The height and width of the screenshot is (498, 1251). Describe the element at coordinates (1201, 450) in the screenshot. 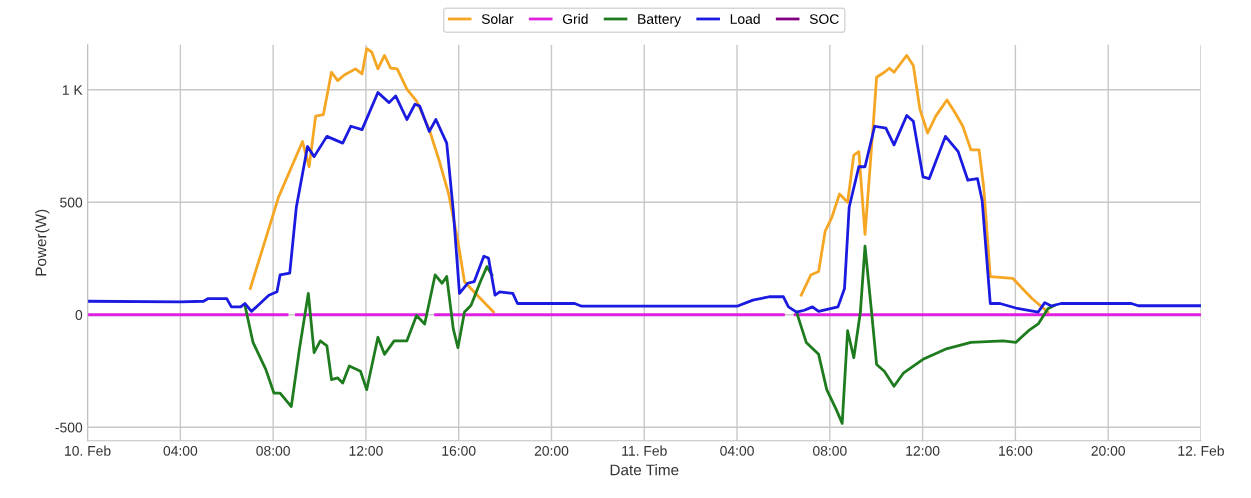

I see `x-tick-label: 12. Feb` at that location.